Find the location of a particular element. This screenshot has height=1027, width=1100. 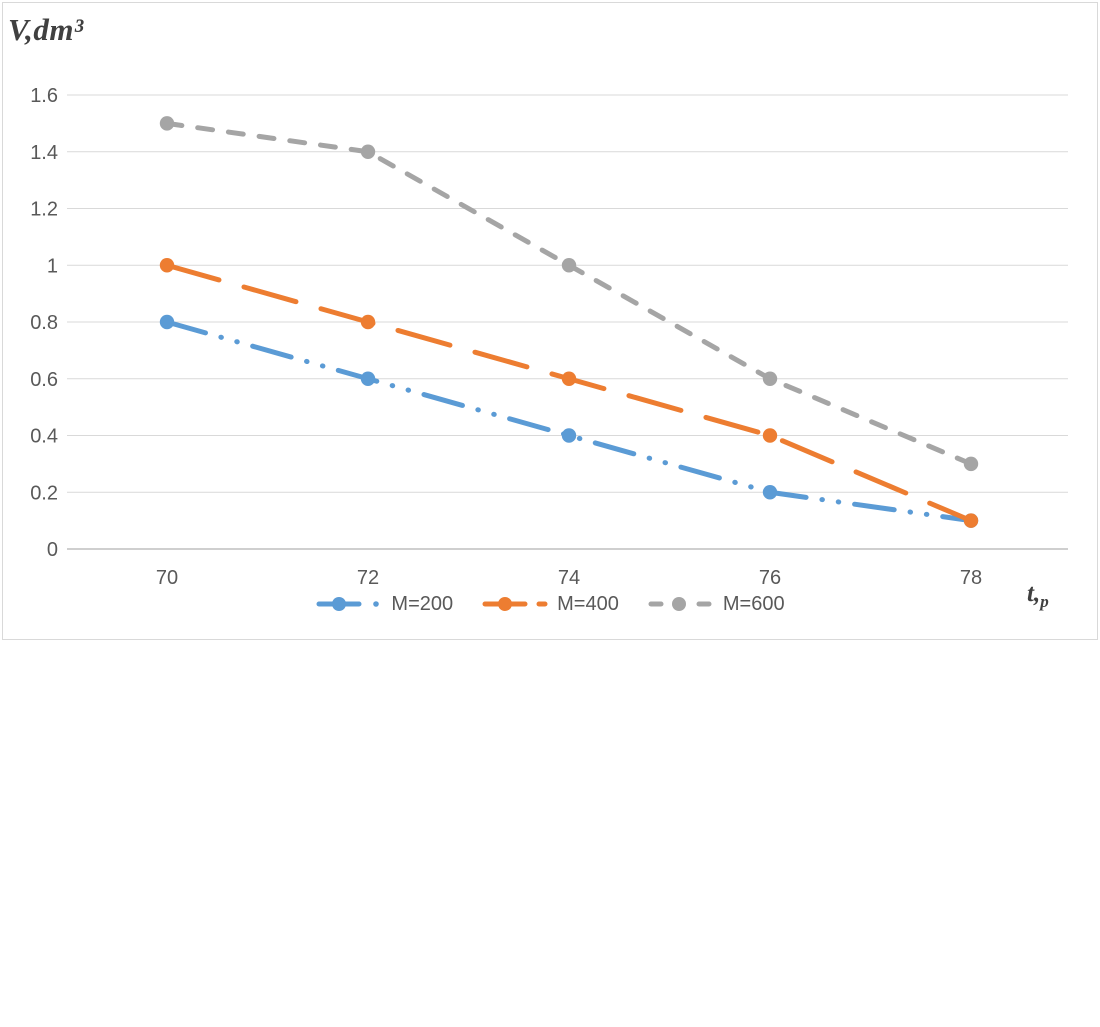

y-tick-label: 0.6 is located at coordinates (44, 380).